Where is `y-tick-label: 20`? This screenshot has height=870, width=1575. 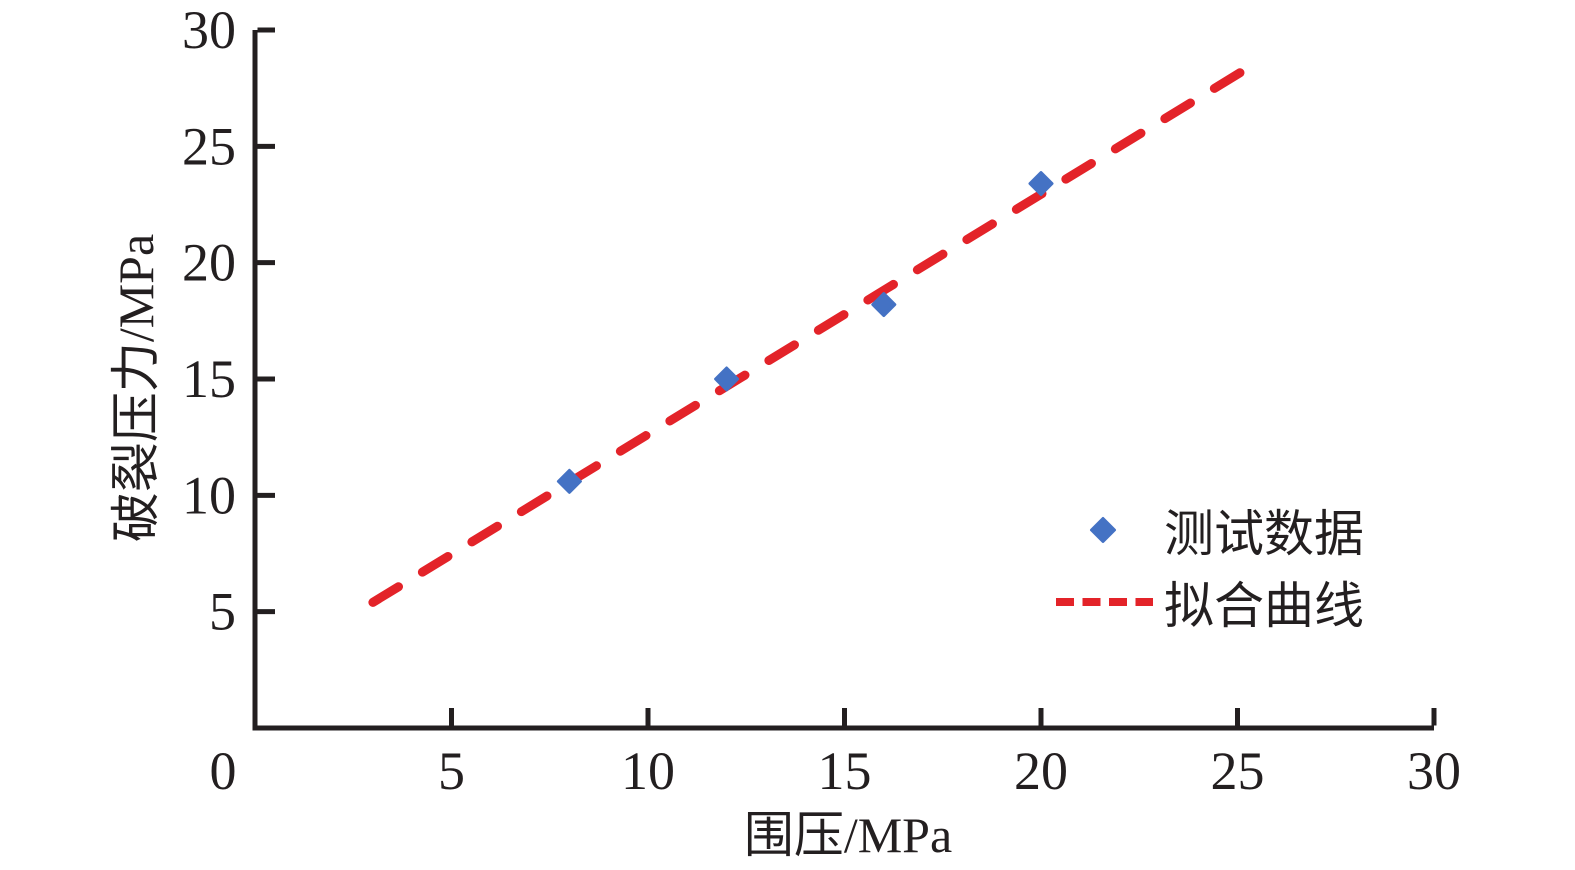
y-tick-label: 20 is located at coordinates (209, 263).